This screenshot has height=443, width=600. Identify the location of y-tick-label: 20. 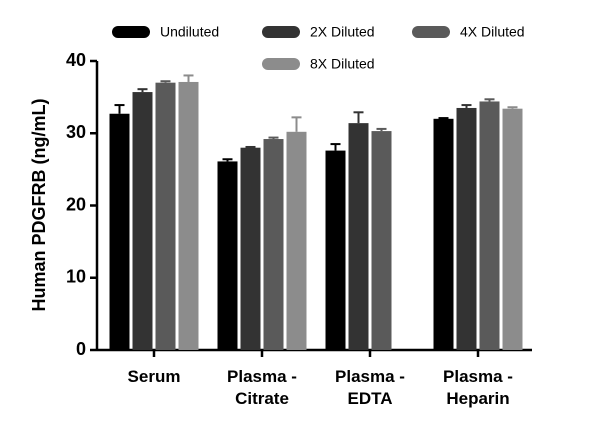
(76, 204).